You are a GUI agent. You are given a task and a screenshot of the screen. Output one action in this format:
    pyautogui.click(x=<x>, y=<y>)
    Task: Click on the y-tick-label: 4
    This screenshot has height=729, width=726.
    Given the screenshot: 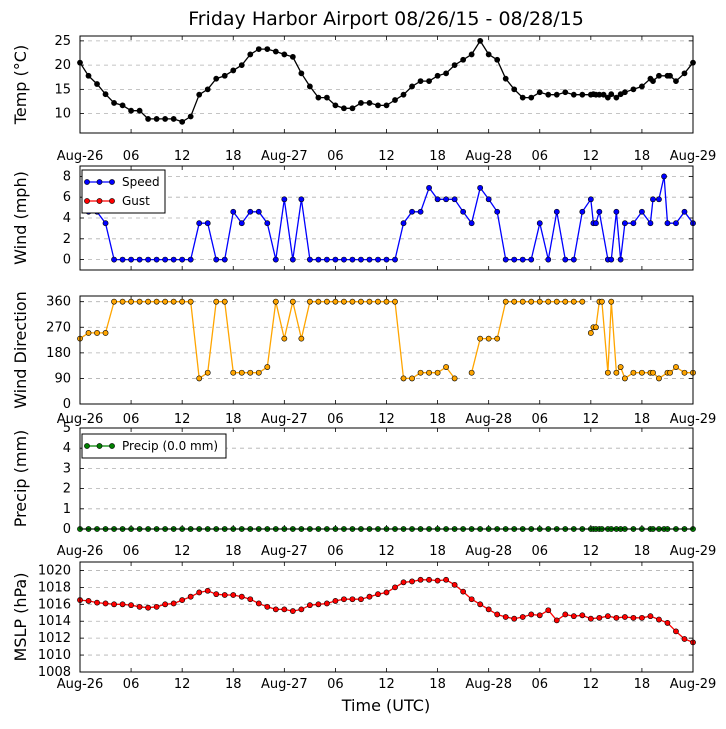 What is the action you would take?
    pyautogui.click(x=67, y=448)
    